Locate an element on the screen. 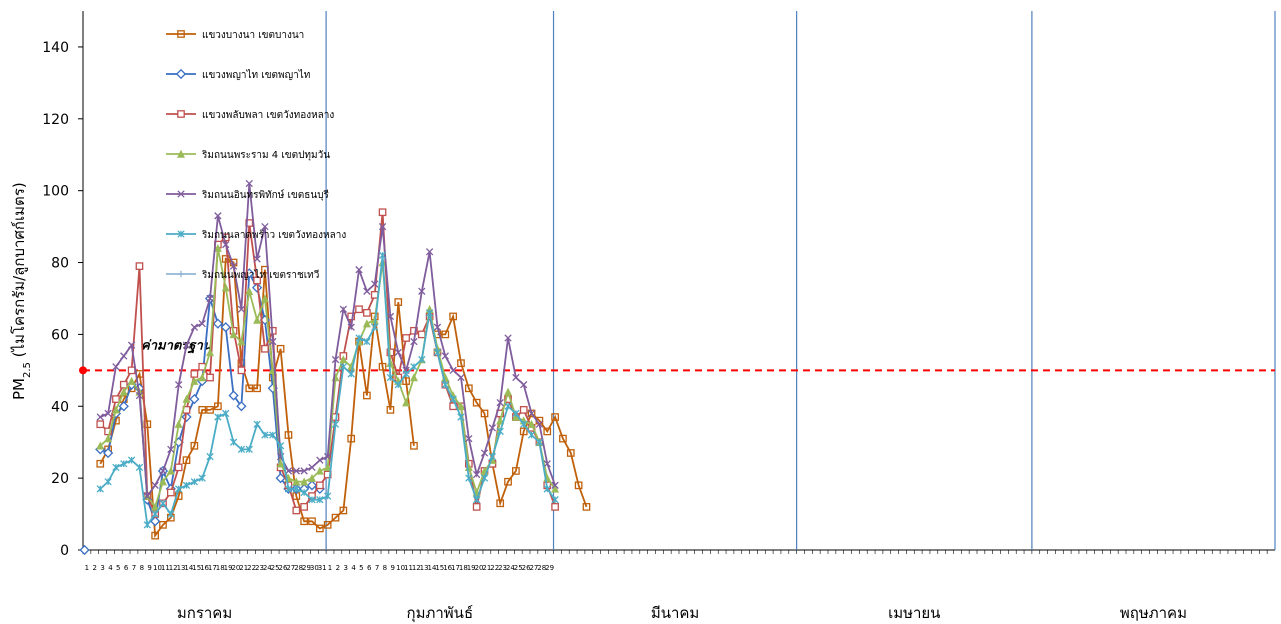  legend-label: แขวงพลับพลา เขตวังทองหลาง is located at coordinates (268, 115).